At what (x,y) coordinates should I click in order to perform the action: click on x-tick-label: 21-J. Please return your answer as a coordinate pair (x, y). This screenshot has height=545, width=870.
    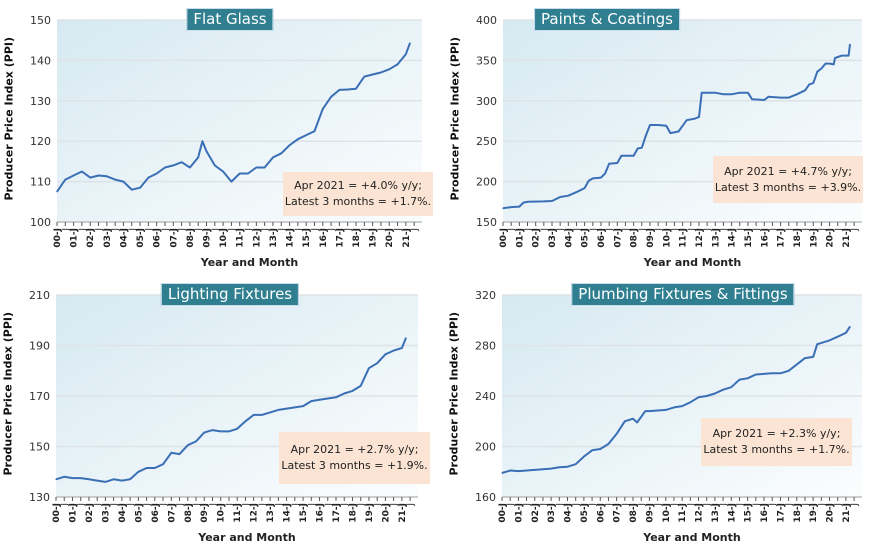
    Looking at the image, I should click on (847, 513).